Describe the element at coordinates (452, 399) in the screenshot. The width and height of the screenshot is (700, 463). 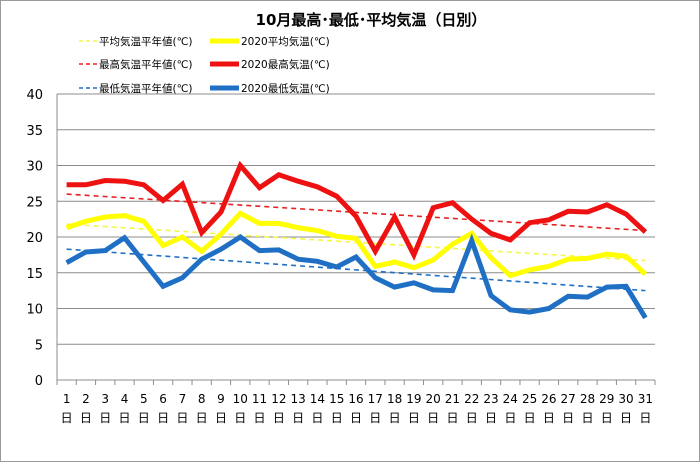
I see `x-tick-label: 21` at that location.